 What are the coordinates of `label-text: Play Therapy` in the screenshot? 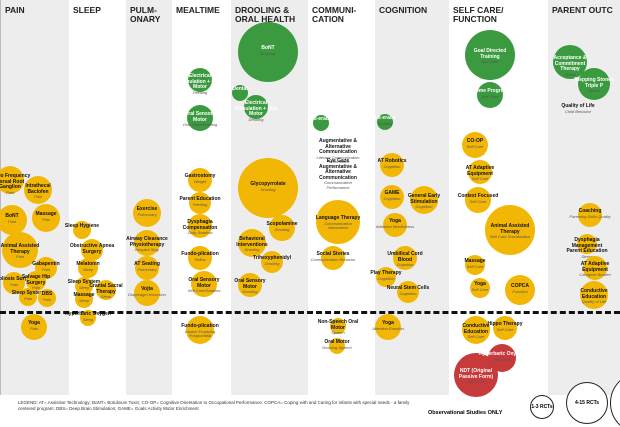 It's located at (386, 273).